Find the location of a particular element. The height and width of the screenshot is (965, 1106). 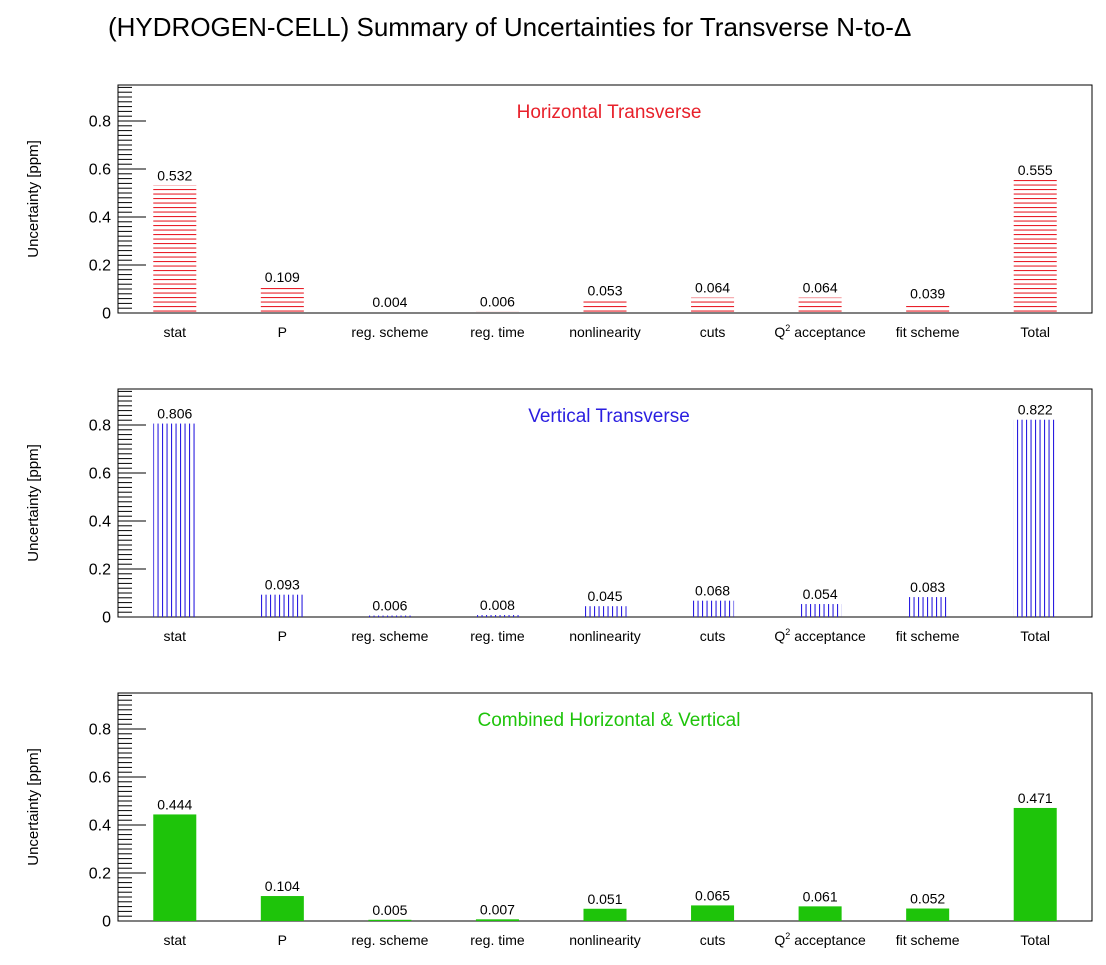

panel-title: Vertical Transverse is located at coordinates (609, 416).